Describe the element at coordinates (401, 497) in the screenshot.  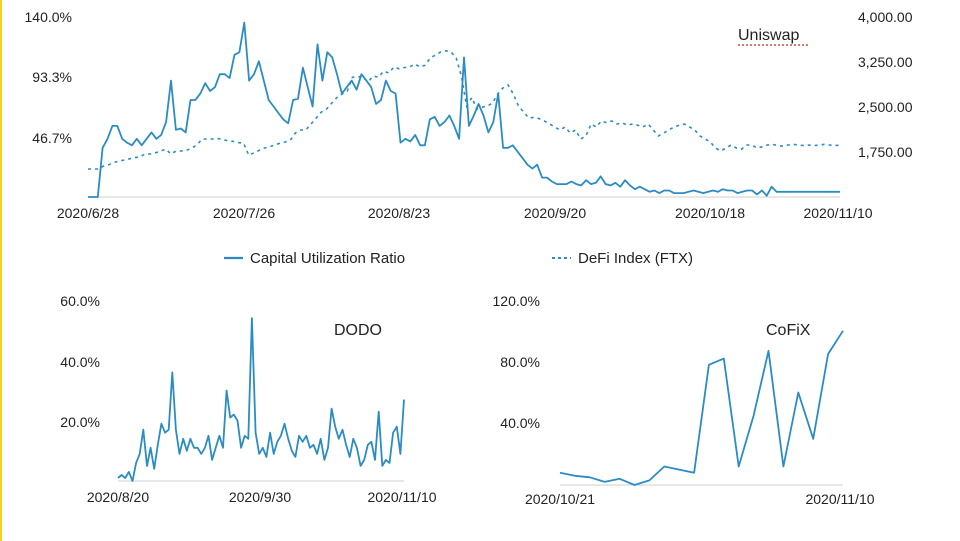
I see `dodo-x-tick: 2020/11/10` at that location.